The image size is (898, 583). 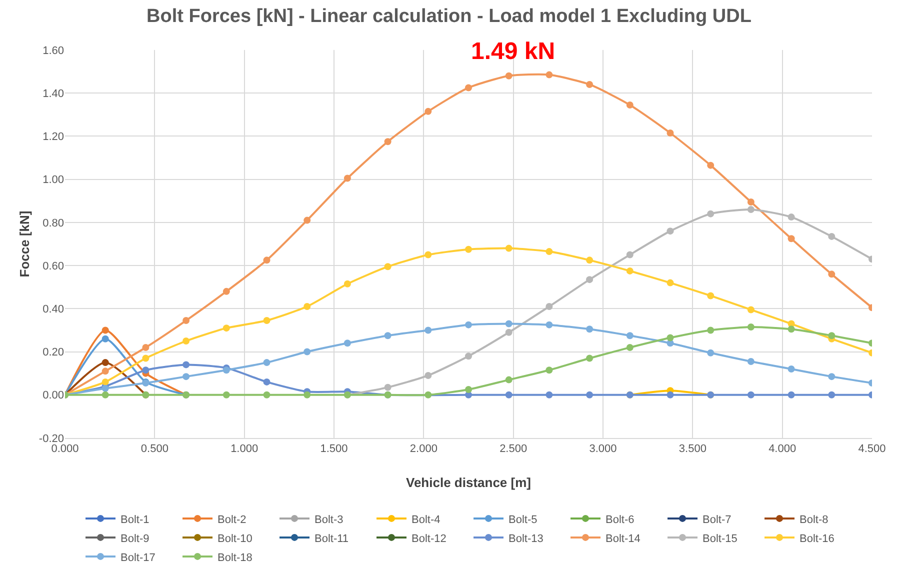 I want to click on legend-label: Bolt-16, so click(x=817, y=538).